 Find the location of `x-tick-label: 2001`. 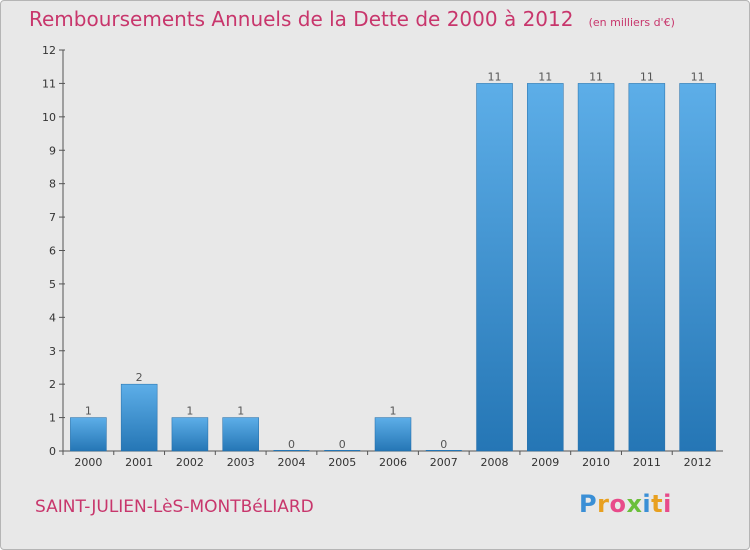

x-tick-label: 2001 is located at coordinates (139, 462).